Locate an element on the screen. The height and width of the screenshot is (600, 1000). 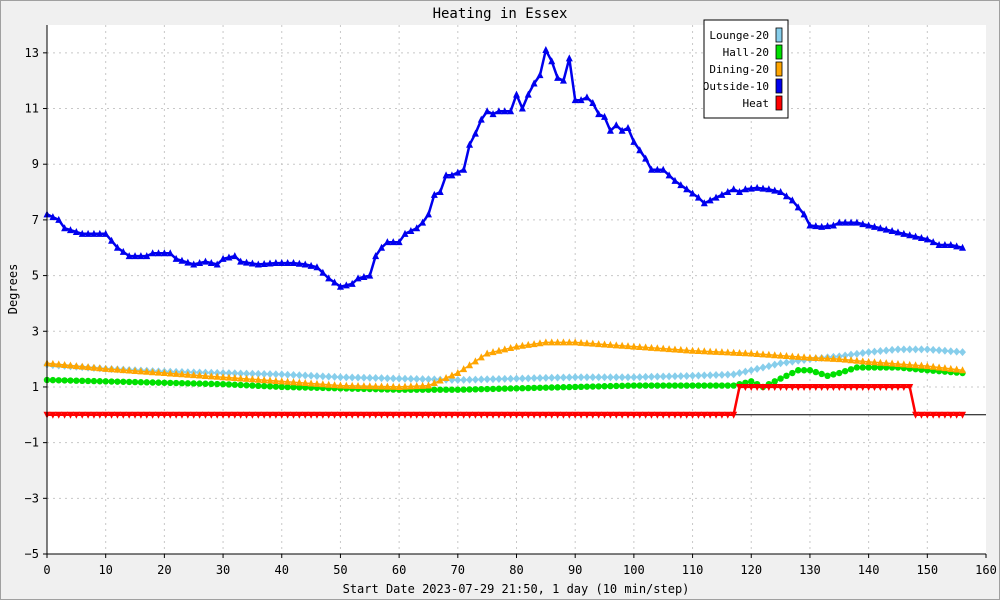
x-tick-label: 110 is located at coordinates (693, 570).